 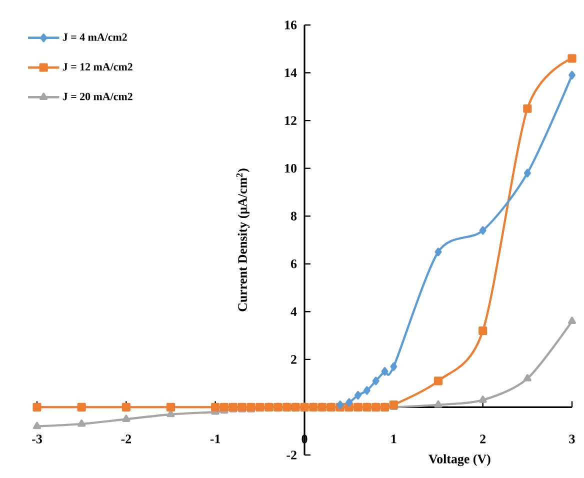 What do you see at coordinates (97, 96) in the screenshot?
I see `legend-label: J = 20 mA/cm2` at bounding box center [97, 96].